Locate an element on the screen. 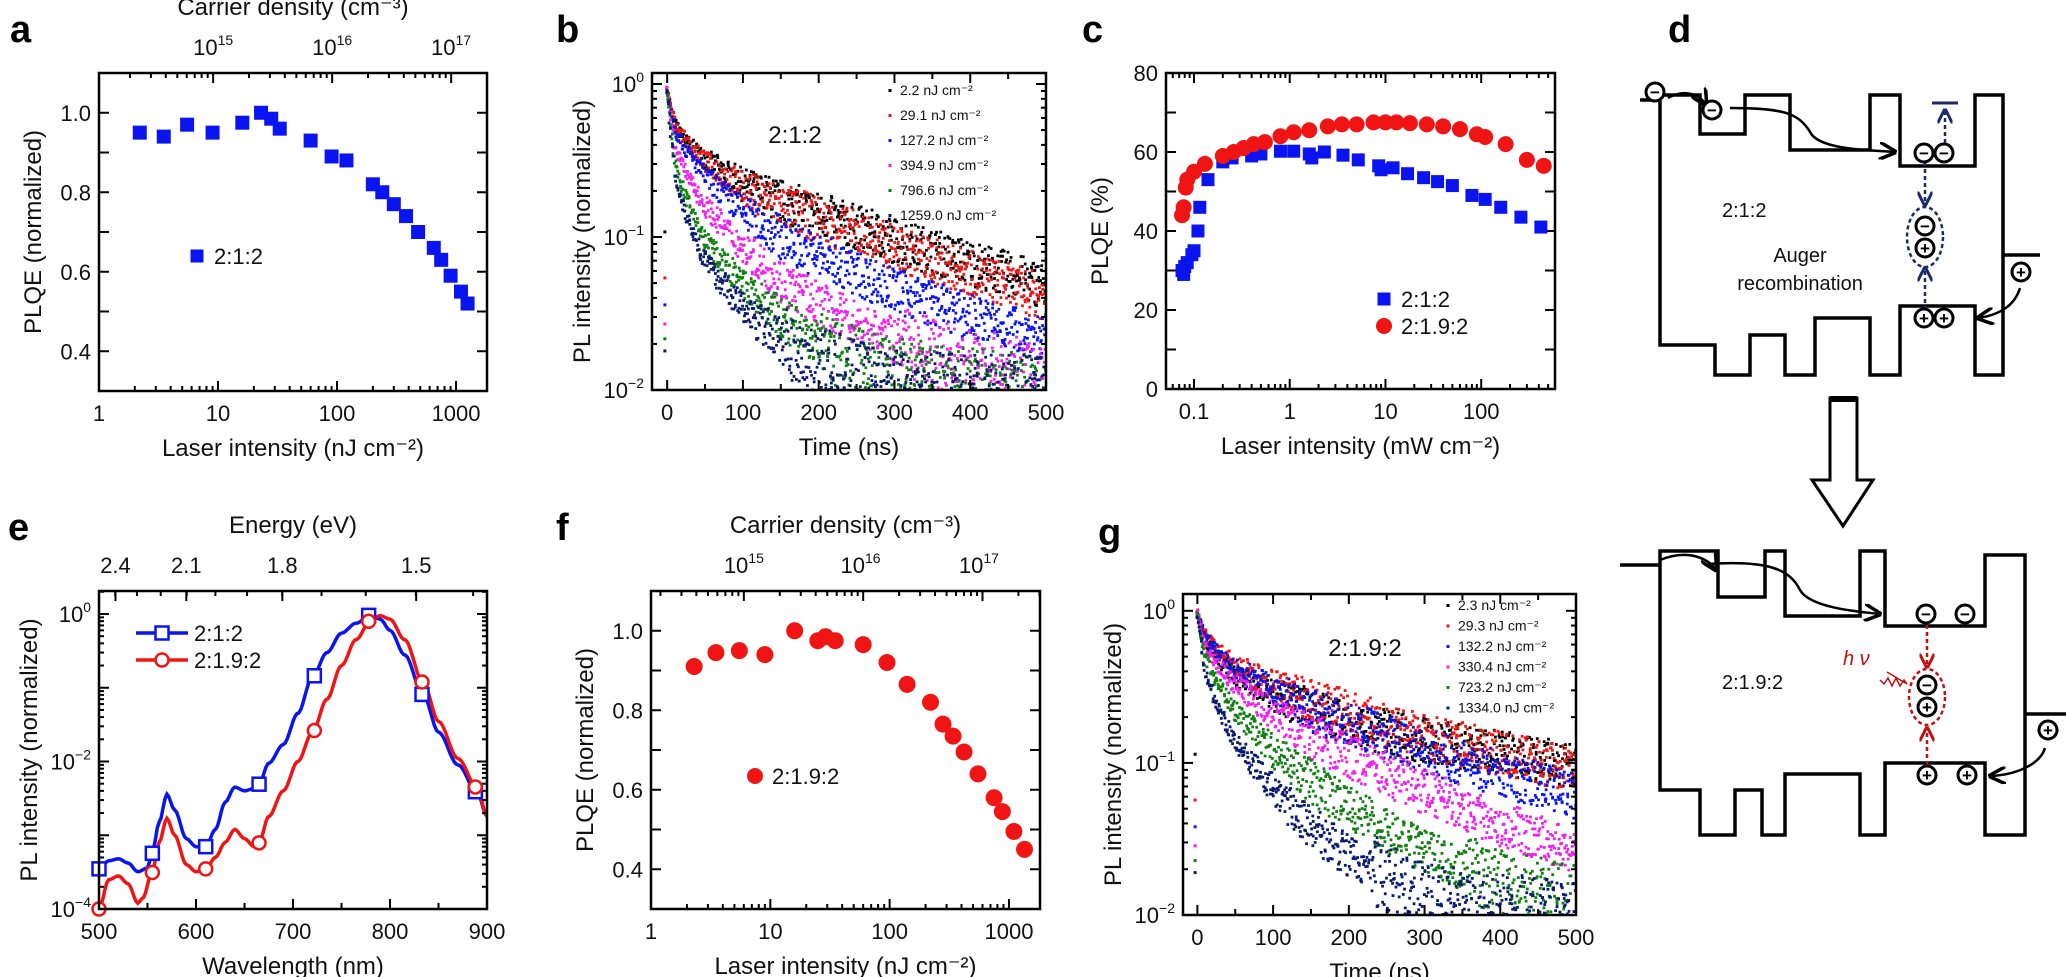 This screenshot has width=2066, height=977. legend-label: 29.1 nJ cm⁻² is located at coordinates (940, 115).